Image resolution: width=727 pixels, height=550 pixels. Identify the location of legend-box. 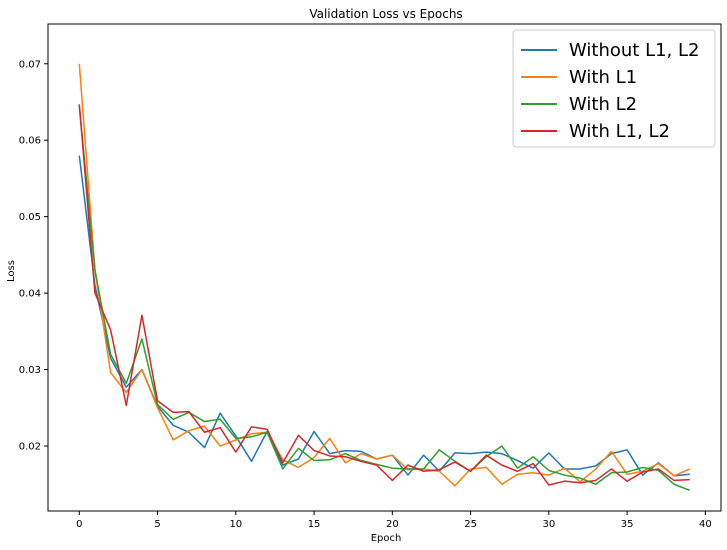
(614, 88).